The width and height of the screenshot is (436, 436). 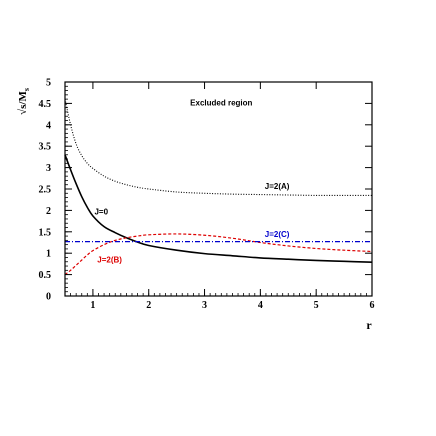 I want to click on annotation-label: J=2(A), so click(x=277, y=186).